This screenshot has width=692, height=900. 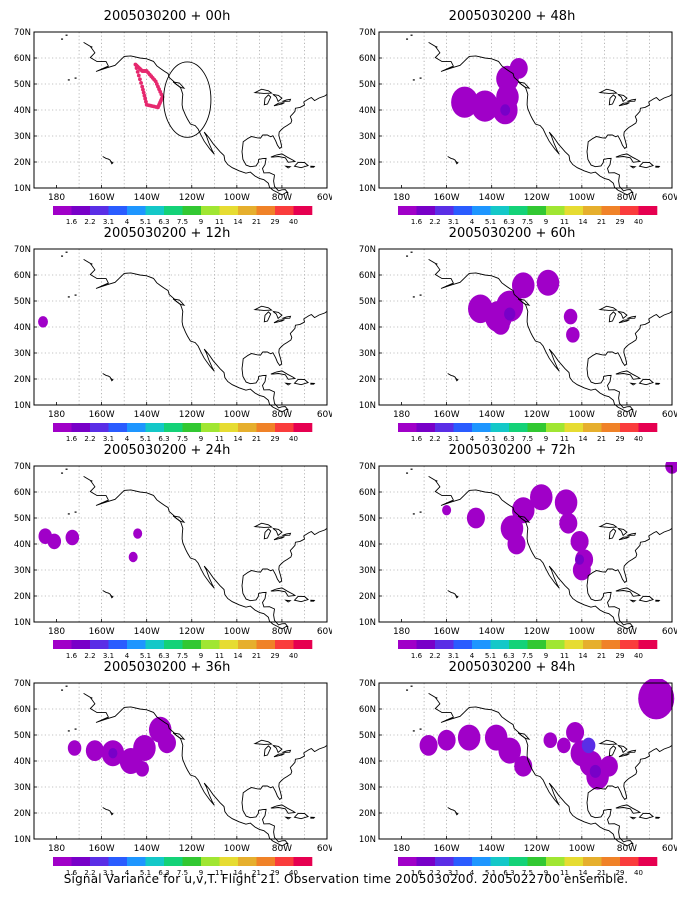 I want to click on longitude-tick-label: 100W, so click(x=582, y=415).